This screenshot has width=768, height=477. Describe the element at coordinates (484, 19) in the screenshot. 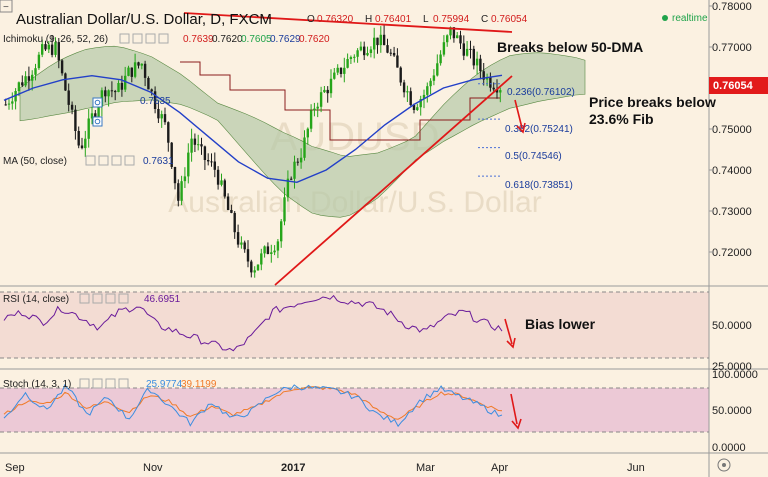

I see `ohlc-key: C` at that location.